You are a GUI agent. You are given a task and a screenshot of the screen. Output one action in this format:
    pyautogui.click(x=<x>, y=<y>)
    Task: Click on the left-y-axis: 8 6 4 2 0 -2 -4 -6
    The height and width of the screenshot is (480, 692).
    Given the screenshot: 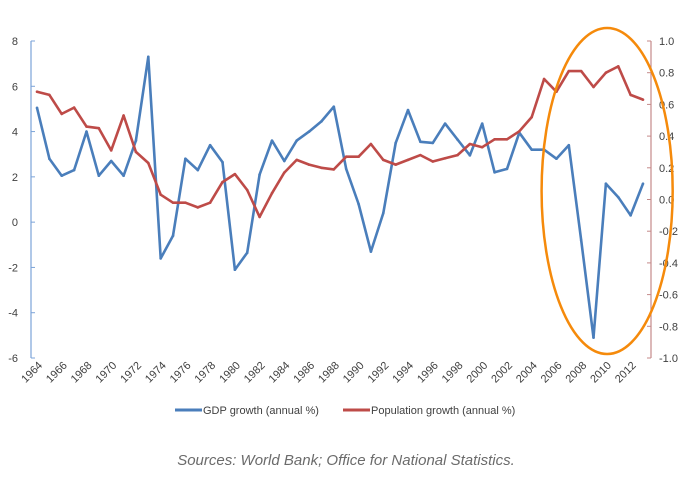 What is the action you would take?
    pyautogui.click(x=21, y=200)
    